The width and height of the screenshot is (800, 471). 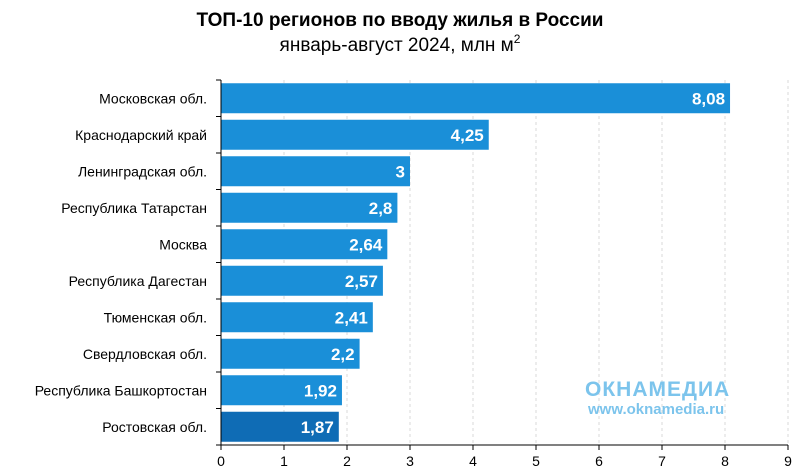 I want to click on category-label: Республика Дагестан, so click(x=138, y=281).